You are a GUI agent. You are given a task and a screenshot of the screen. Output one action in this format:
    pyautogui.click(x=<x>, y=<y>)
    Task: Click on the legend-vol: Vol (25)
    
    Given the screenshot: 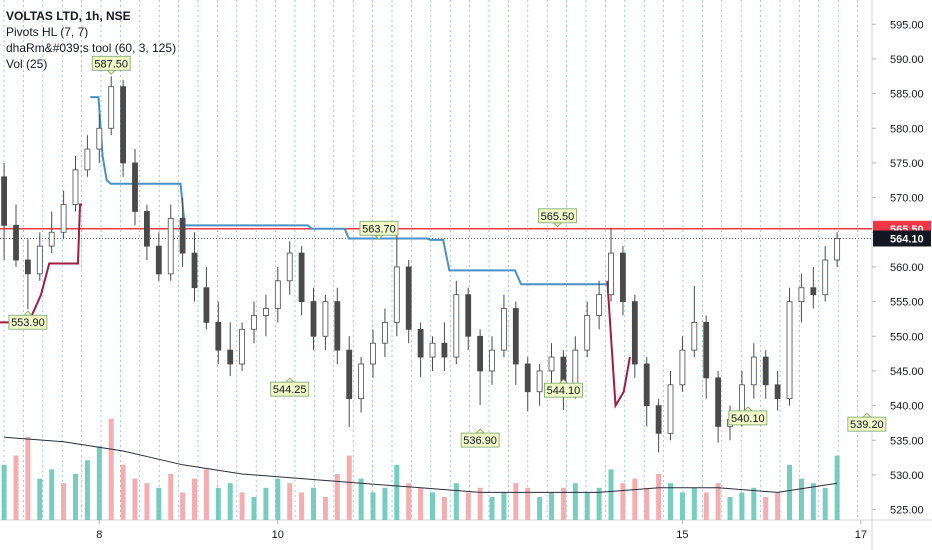 What is the action you would take?
    pyautogui.click(x=27, y=64)
    